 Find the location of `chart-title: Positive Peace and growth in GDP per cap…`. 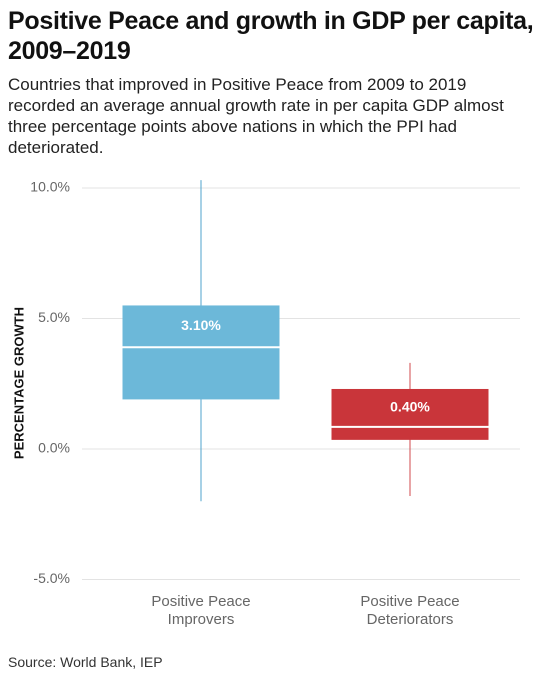

chart-title: Positive Peace and growth in GDP per cap… is located at coordinates (271, 36).